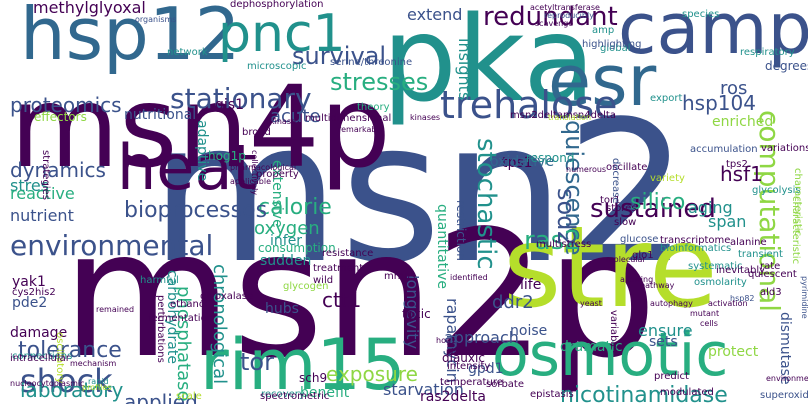  I want to click on word: theory, so click(373, 107).